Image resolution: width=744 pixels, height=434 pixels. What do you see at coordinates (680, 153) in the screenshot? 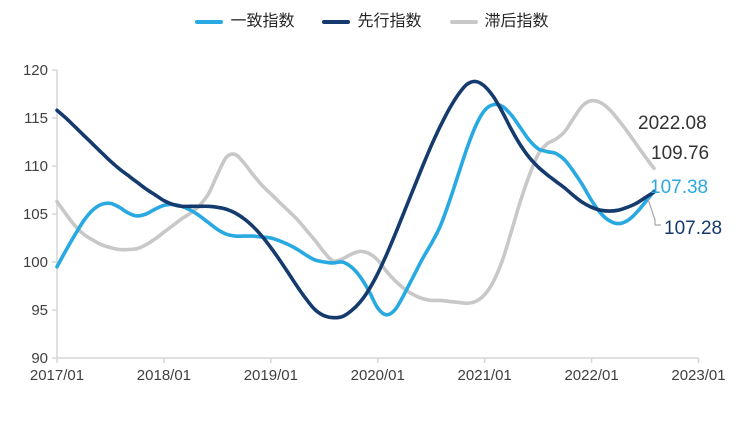
I see `annotation-label-1: 109.76` at bounding box center [680, 153].